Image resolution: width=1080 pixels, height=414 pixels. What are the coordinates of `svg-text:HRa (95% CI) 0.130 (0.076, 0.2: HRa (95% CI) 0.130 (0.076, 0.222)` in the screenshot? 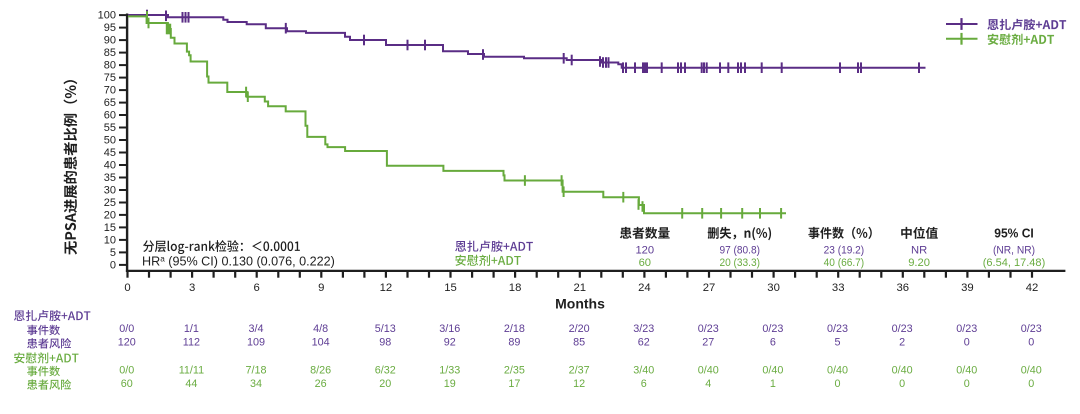 It's located at (238, 261).